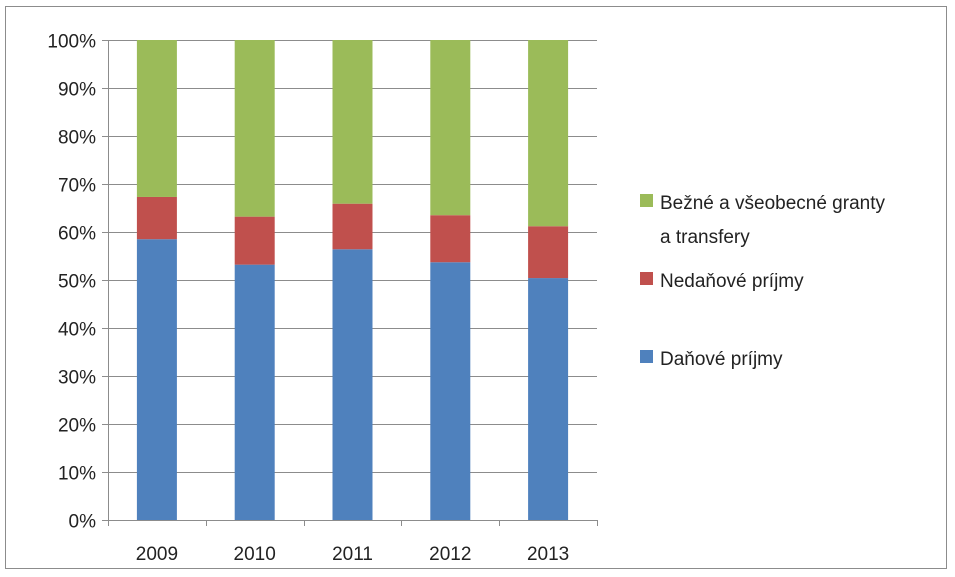 This screenshot has height=577, width=955. I want to click on x-tick-label: 2012, so click(450, 554).